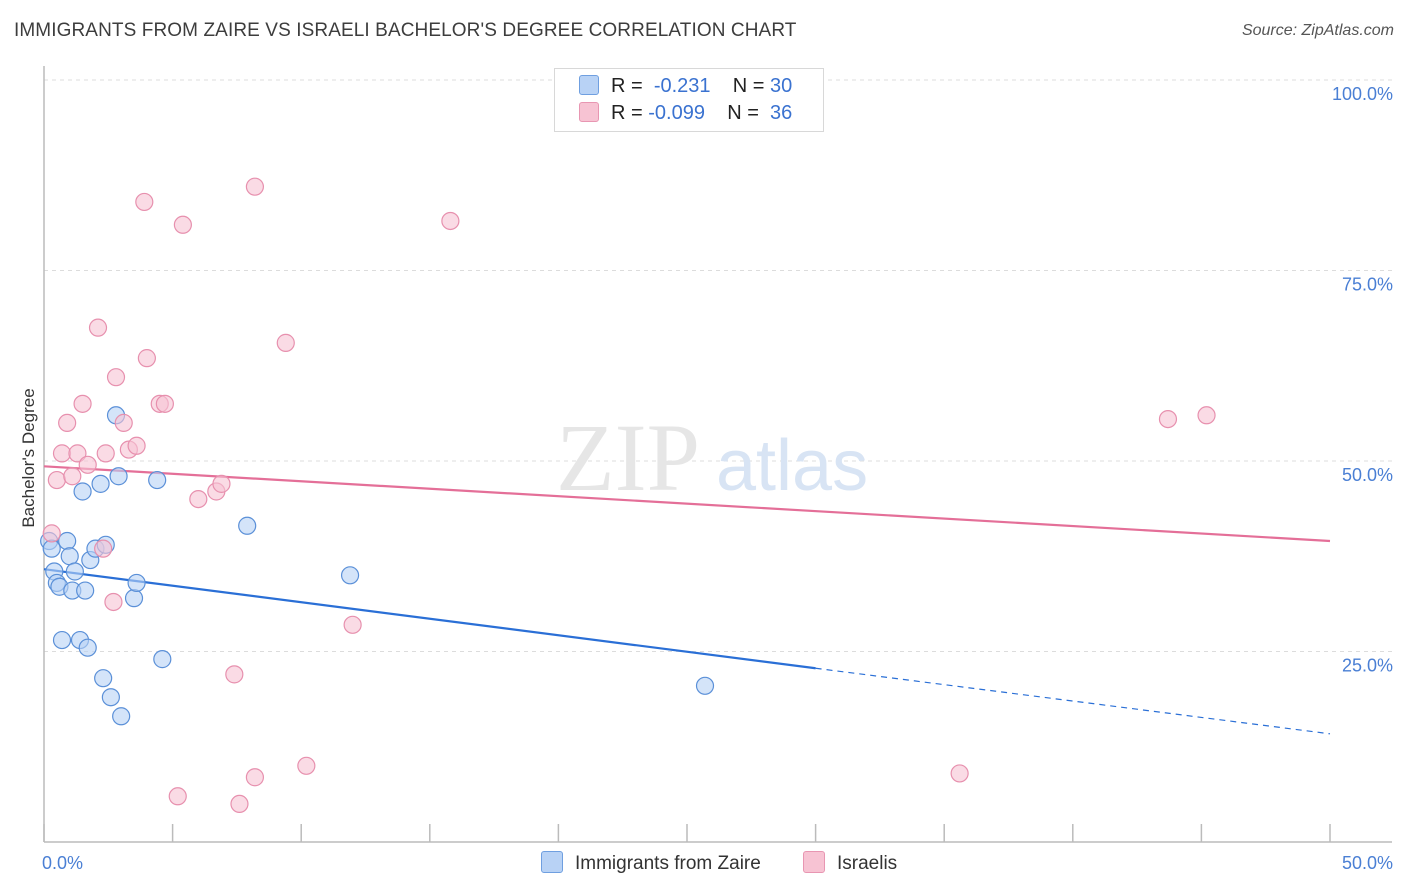  I want to click on source-label: Source: ZipAtlas.com, so click(1317, 30).